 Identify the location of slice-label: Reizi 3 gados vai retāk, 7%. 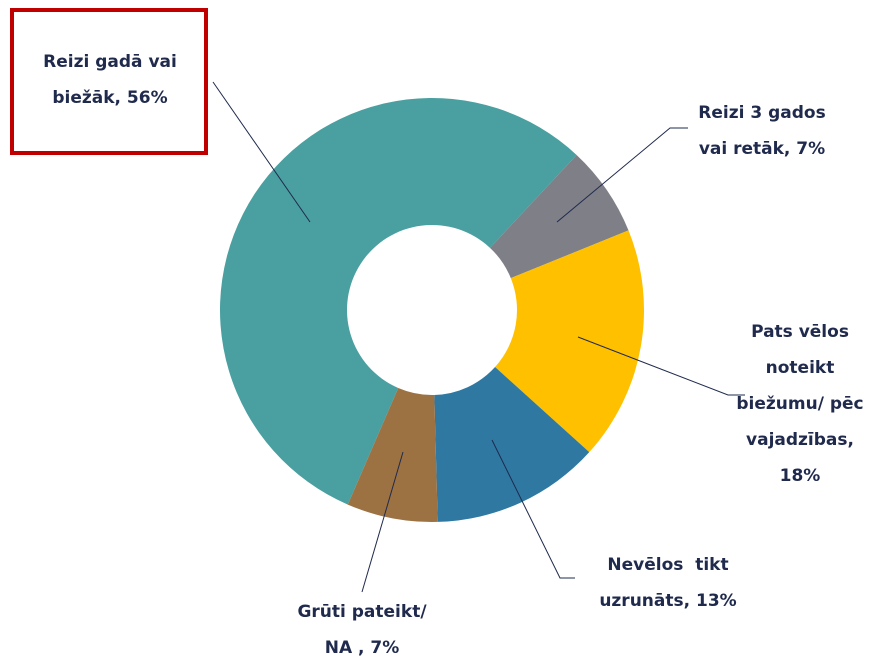
(762, 131).